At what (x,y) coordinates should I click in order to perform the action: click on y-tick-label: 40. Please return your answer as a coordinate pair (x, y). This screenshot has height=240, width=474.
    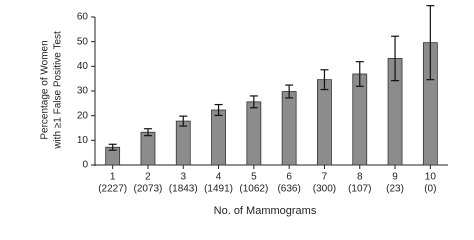
    Looking at the image, I should click on (83, 66).